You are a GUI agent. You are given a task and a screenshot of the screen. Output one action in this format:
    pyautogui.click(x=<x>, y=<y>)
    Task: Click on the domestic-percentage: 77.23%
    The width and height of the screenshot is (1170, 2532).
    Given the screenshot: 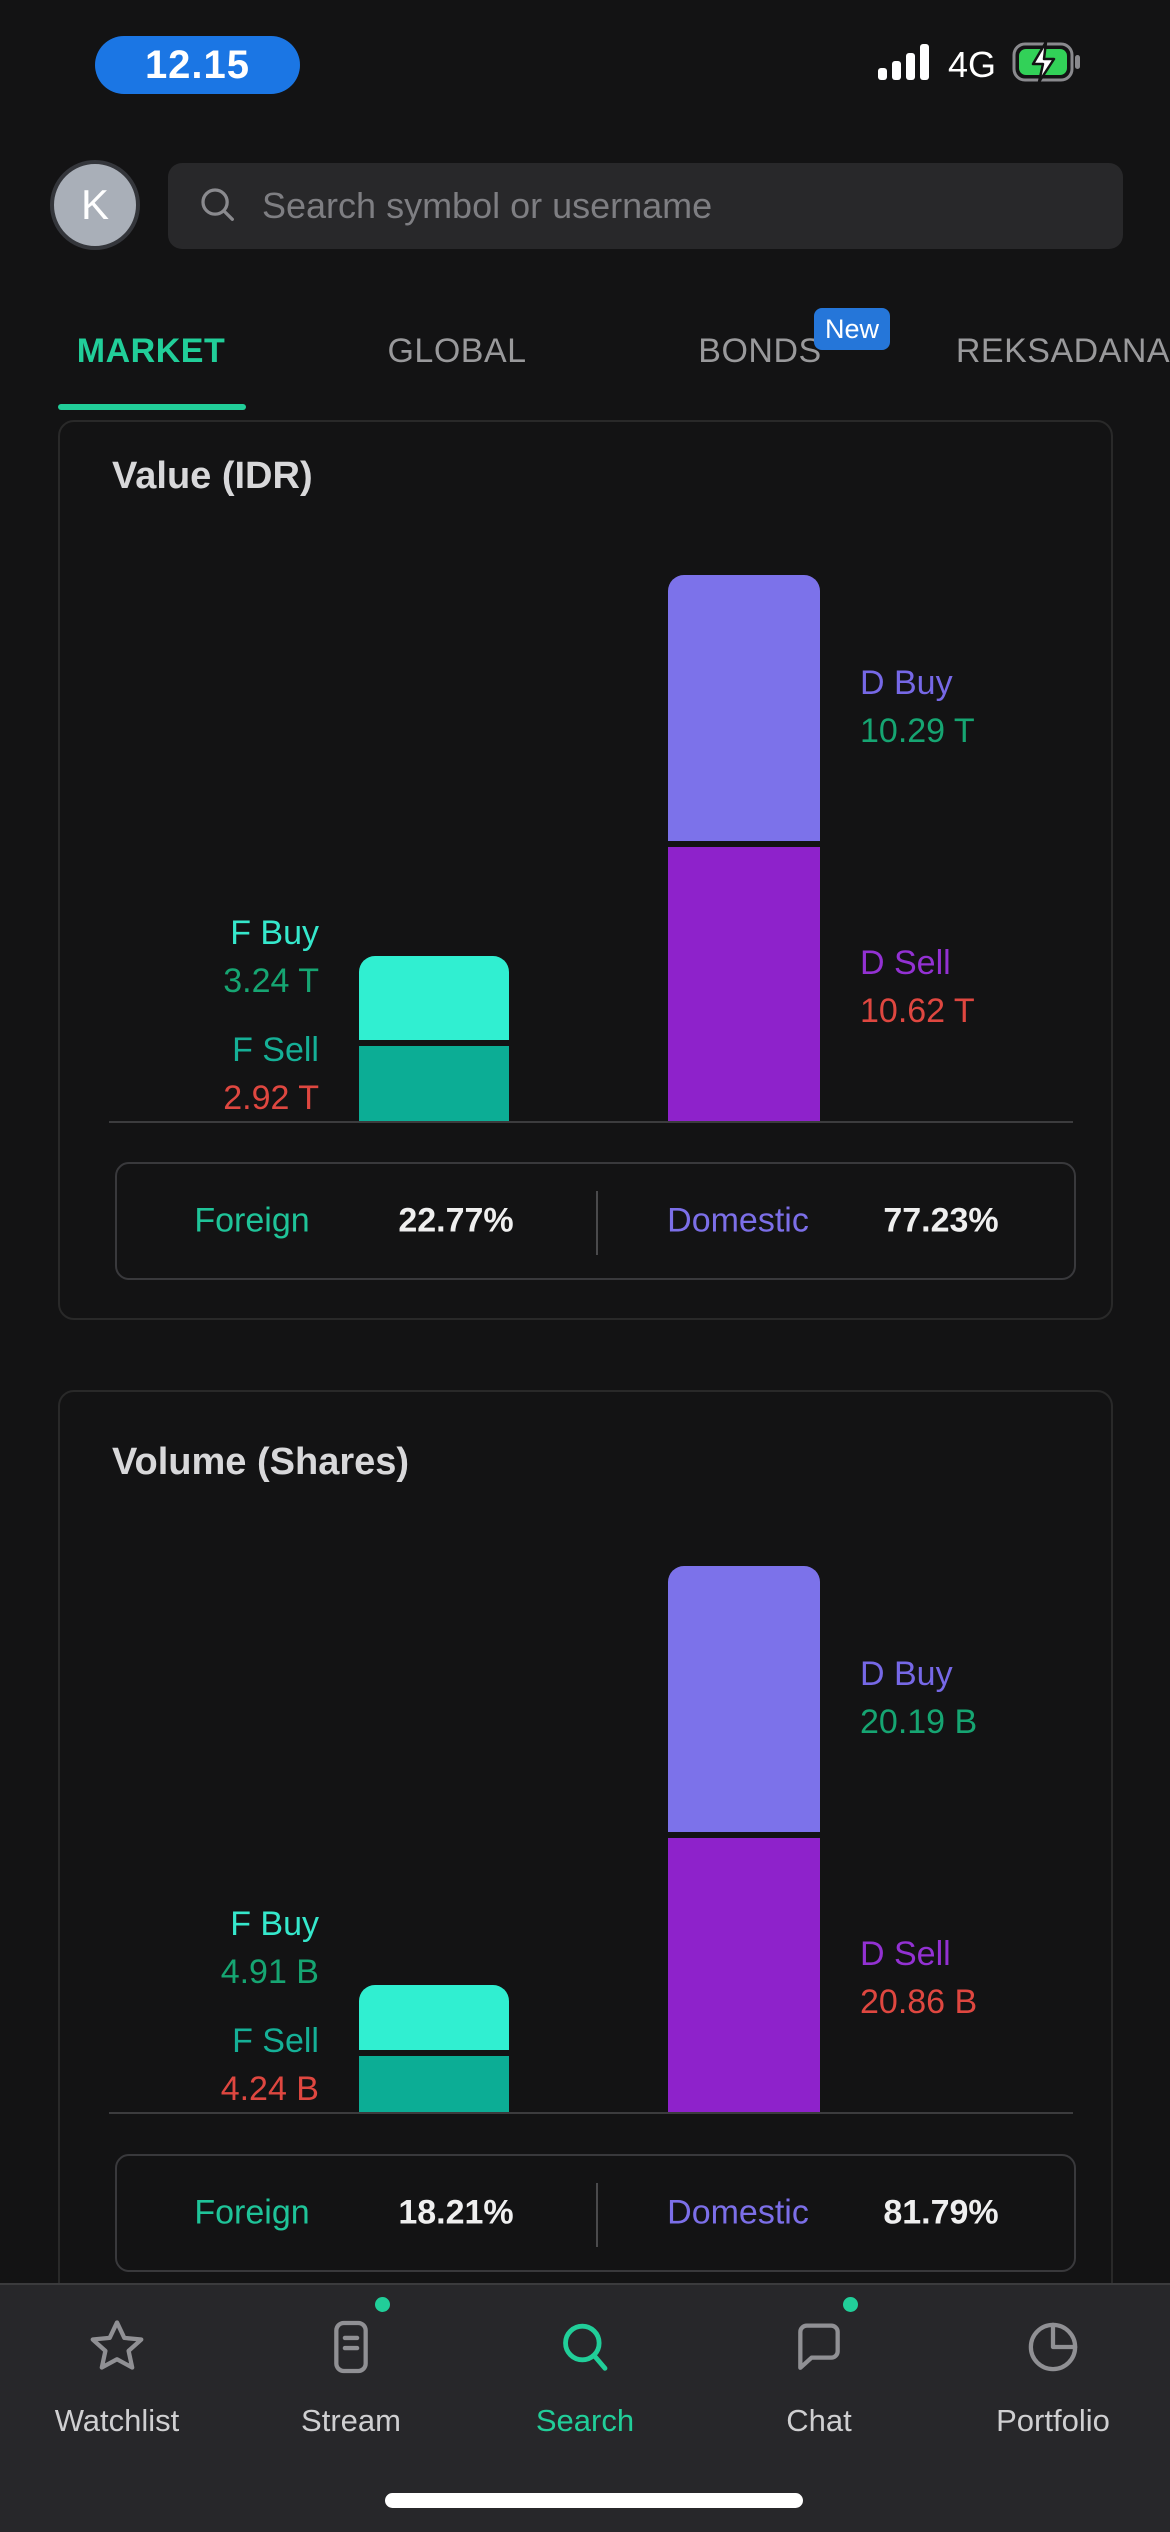 What is the action you would take?
    pyautogui.click(x=941, y=1220)
    